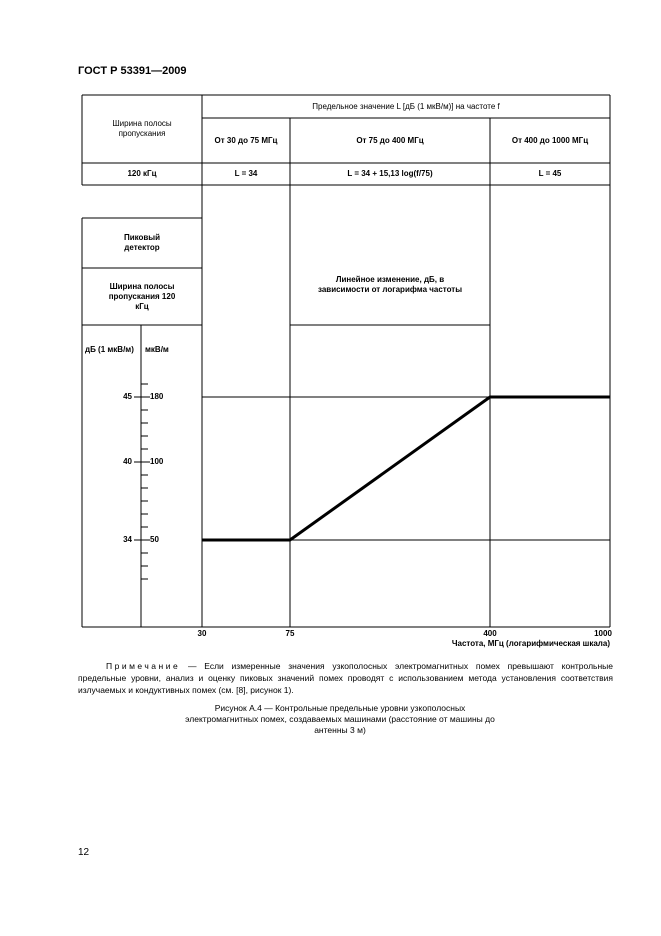 Image resolution: width=661 pixels, height=936 pixels. I want to click on page-number: 12, so click(84, 852).